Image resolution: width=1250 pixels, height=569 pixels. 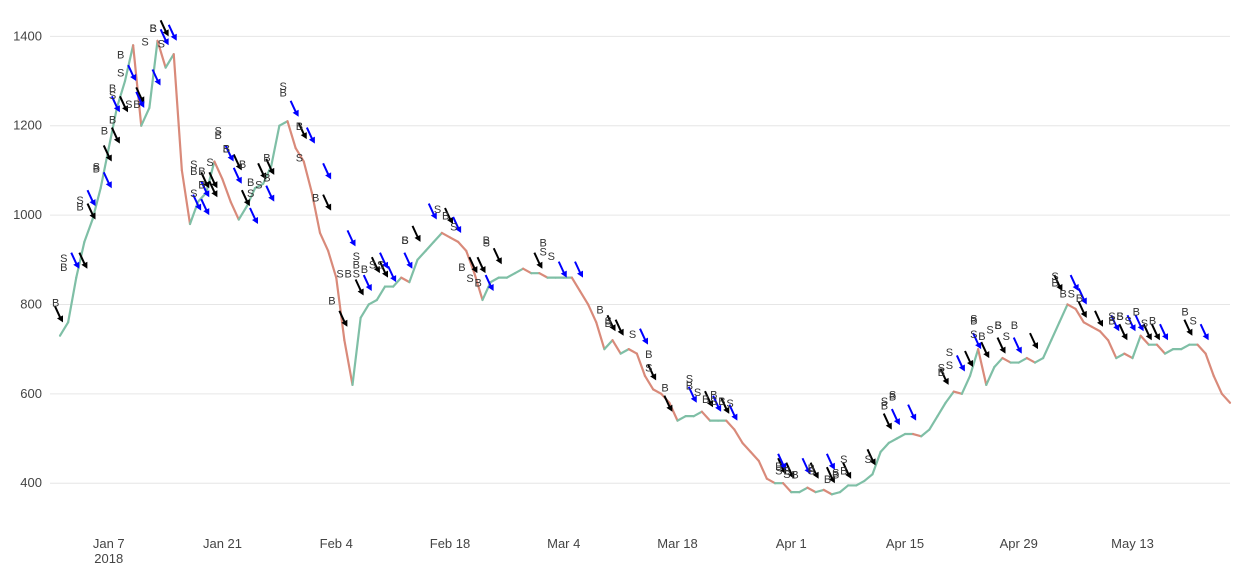 I want to click on x-tick-label: Feb 4, so click(x=336, y=543).